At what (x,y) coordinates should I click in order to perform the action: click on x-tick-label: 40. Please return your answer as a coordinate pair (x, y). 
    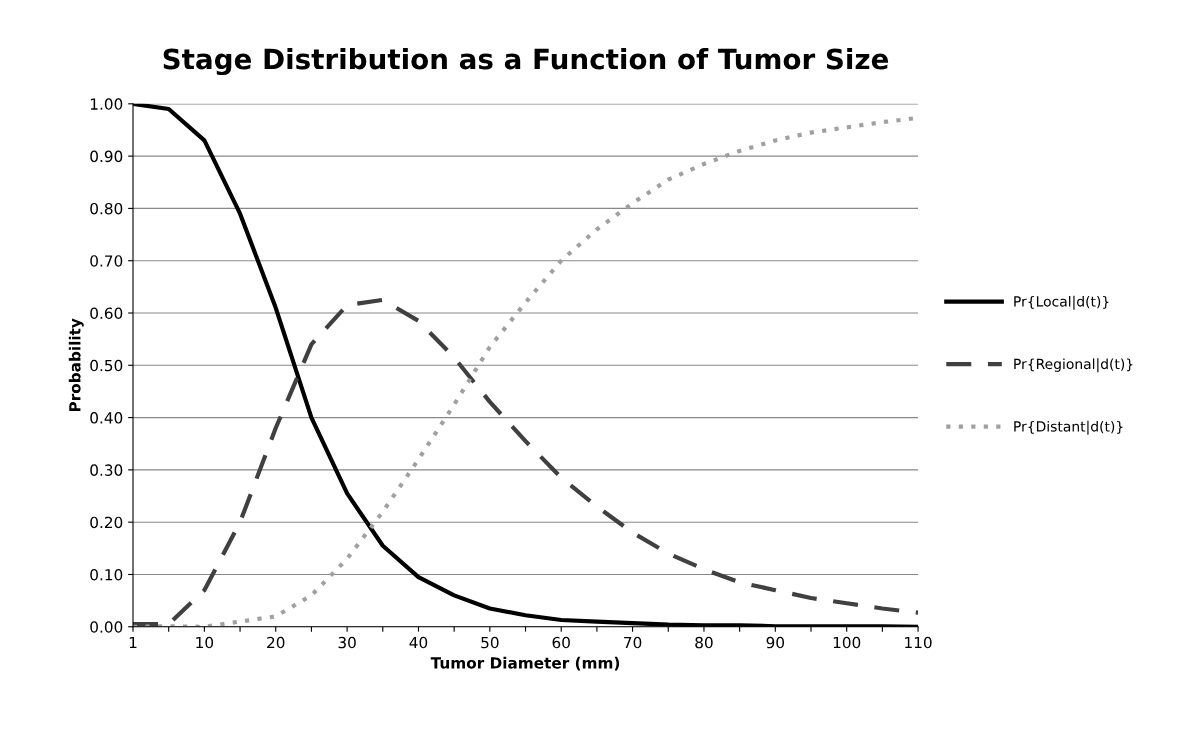
    Looking at the image, I should click on (418, 642).